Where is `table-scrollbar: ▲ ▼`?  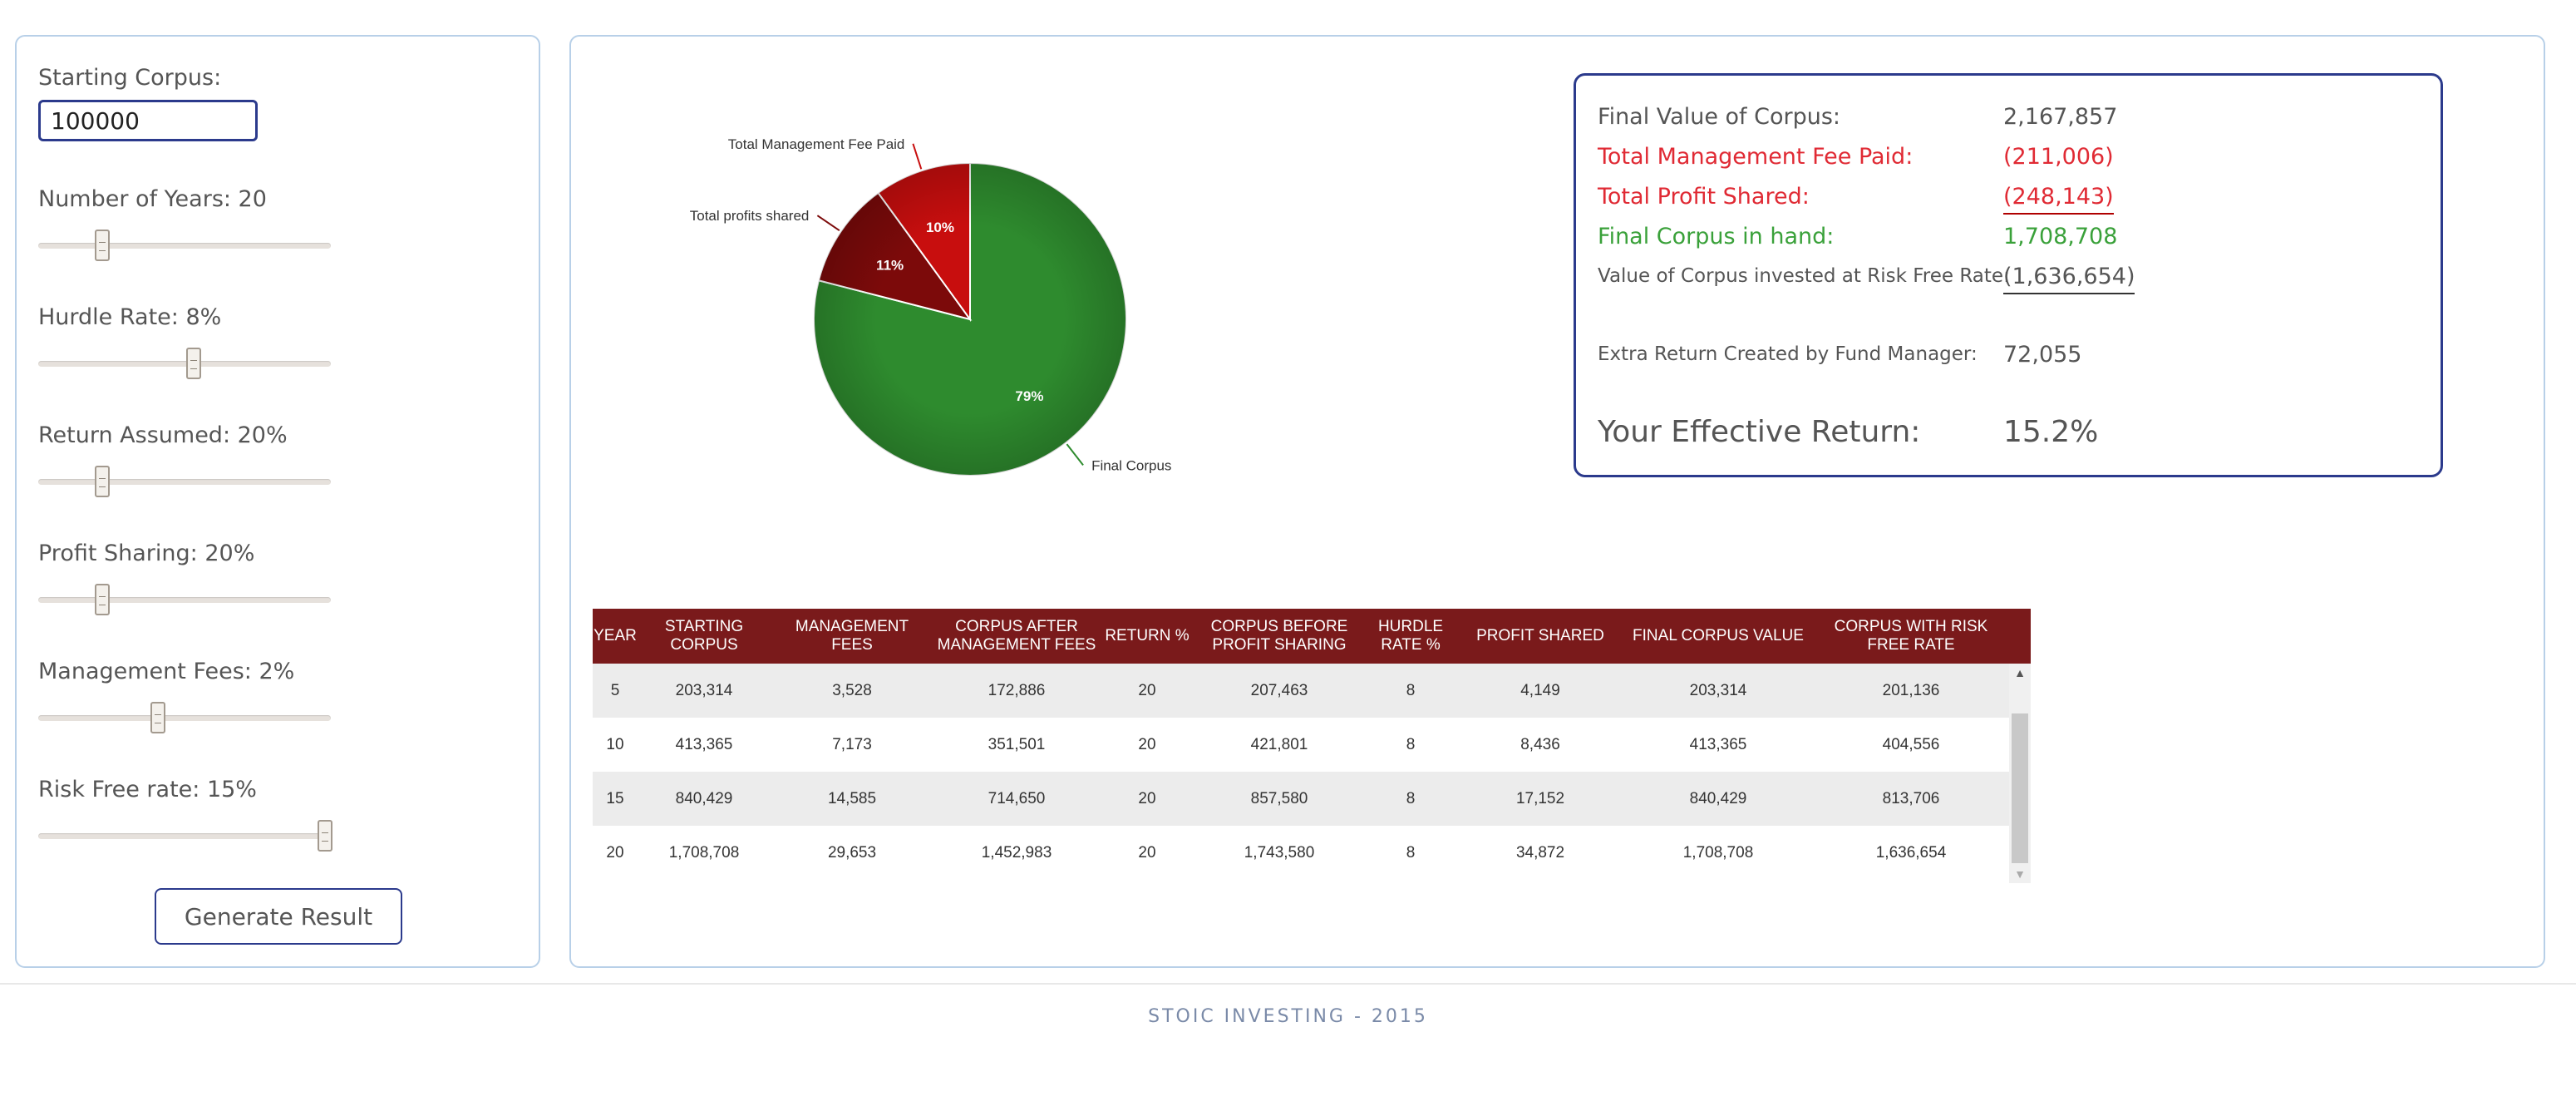
table-scrollbar: ▲ ▼ is located at coordinates (2020, 773).